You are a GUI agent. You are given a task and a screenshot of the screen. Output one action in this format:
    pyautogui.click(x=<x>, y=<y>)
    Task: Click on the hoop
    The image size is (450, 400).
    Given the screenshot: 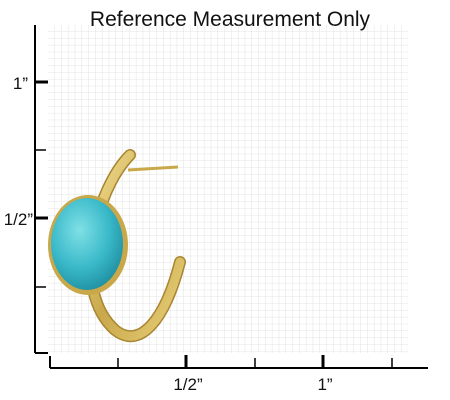 What is the action you would take?
    pyautogui.click(x=135, y=245)
    